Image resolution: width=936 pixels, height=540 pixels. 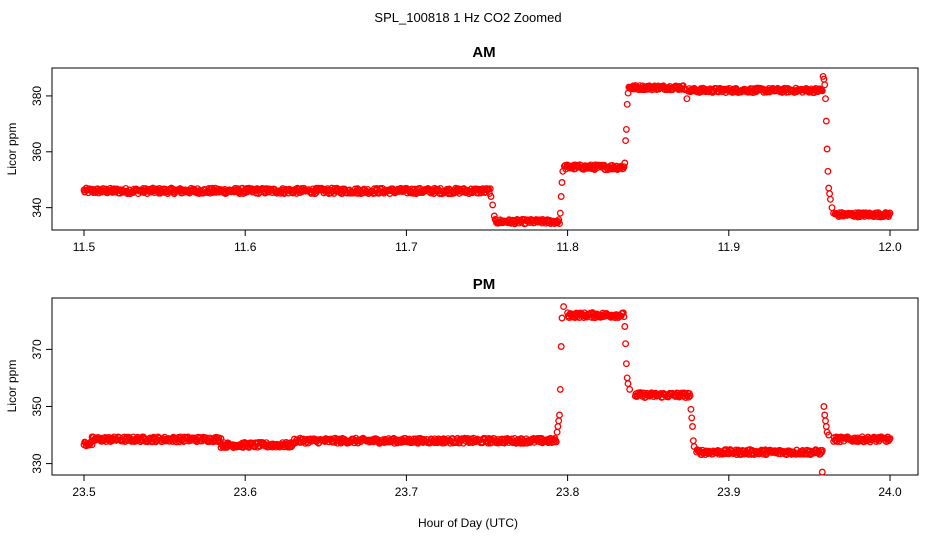 I want to click on x-tick-label: 11.8, so click(x=567, y=247).